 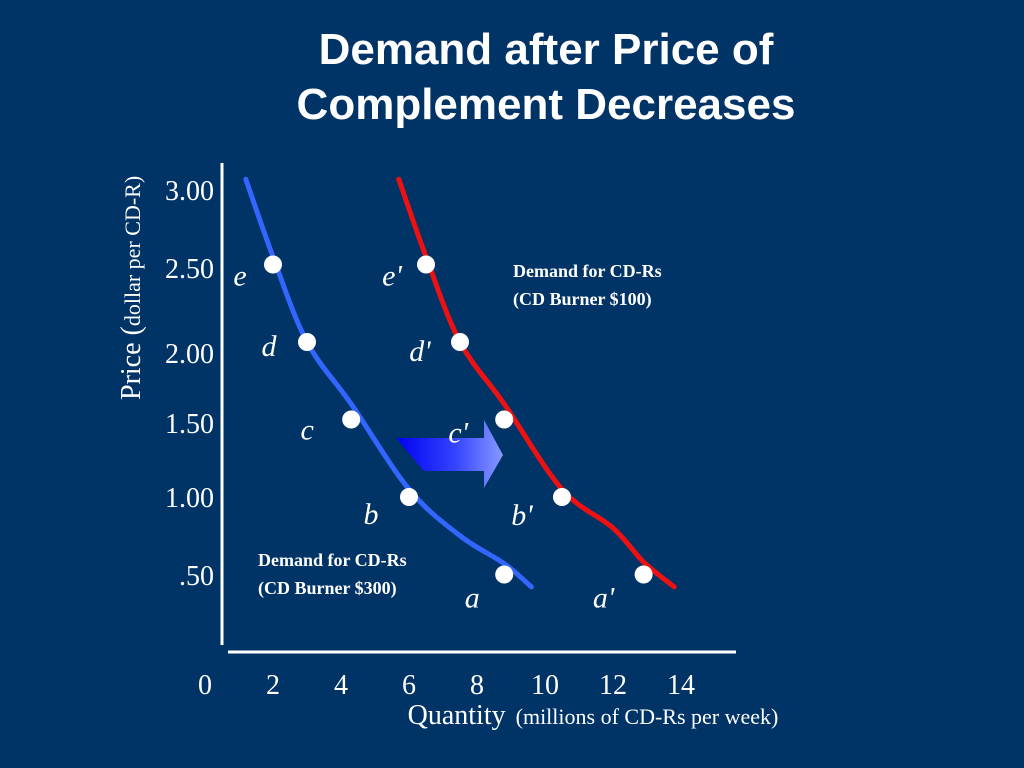 I want to click on y-tick-label: 3.00, so click(x=189, y=191).